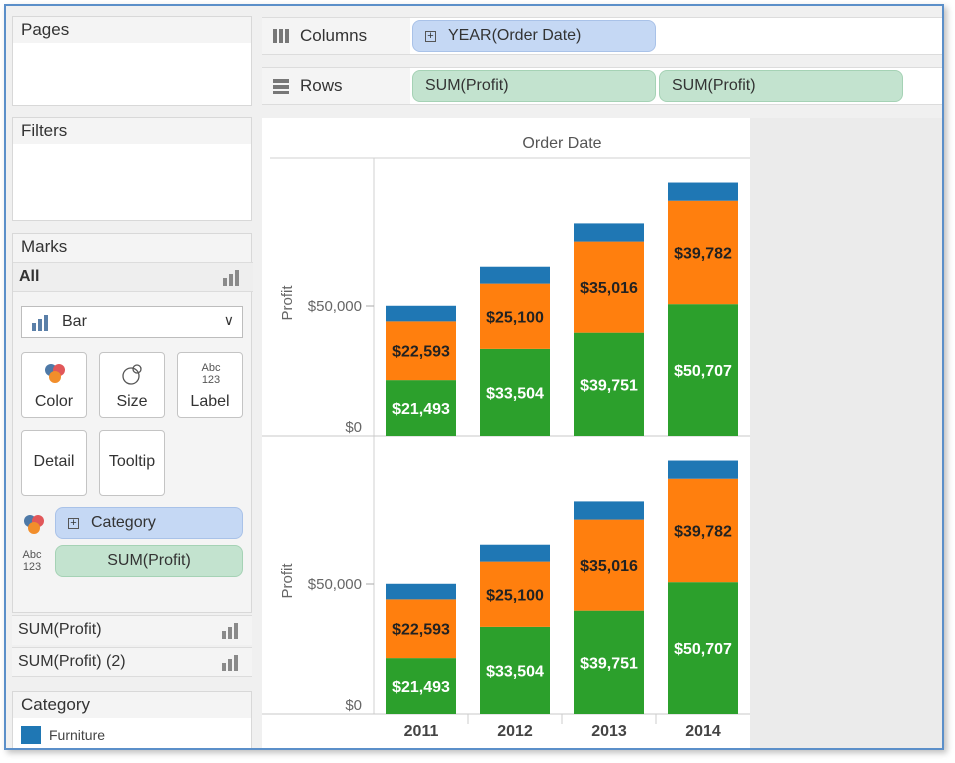  I want to click on columns-shelf-label: Columns, so click(336, 36).